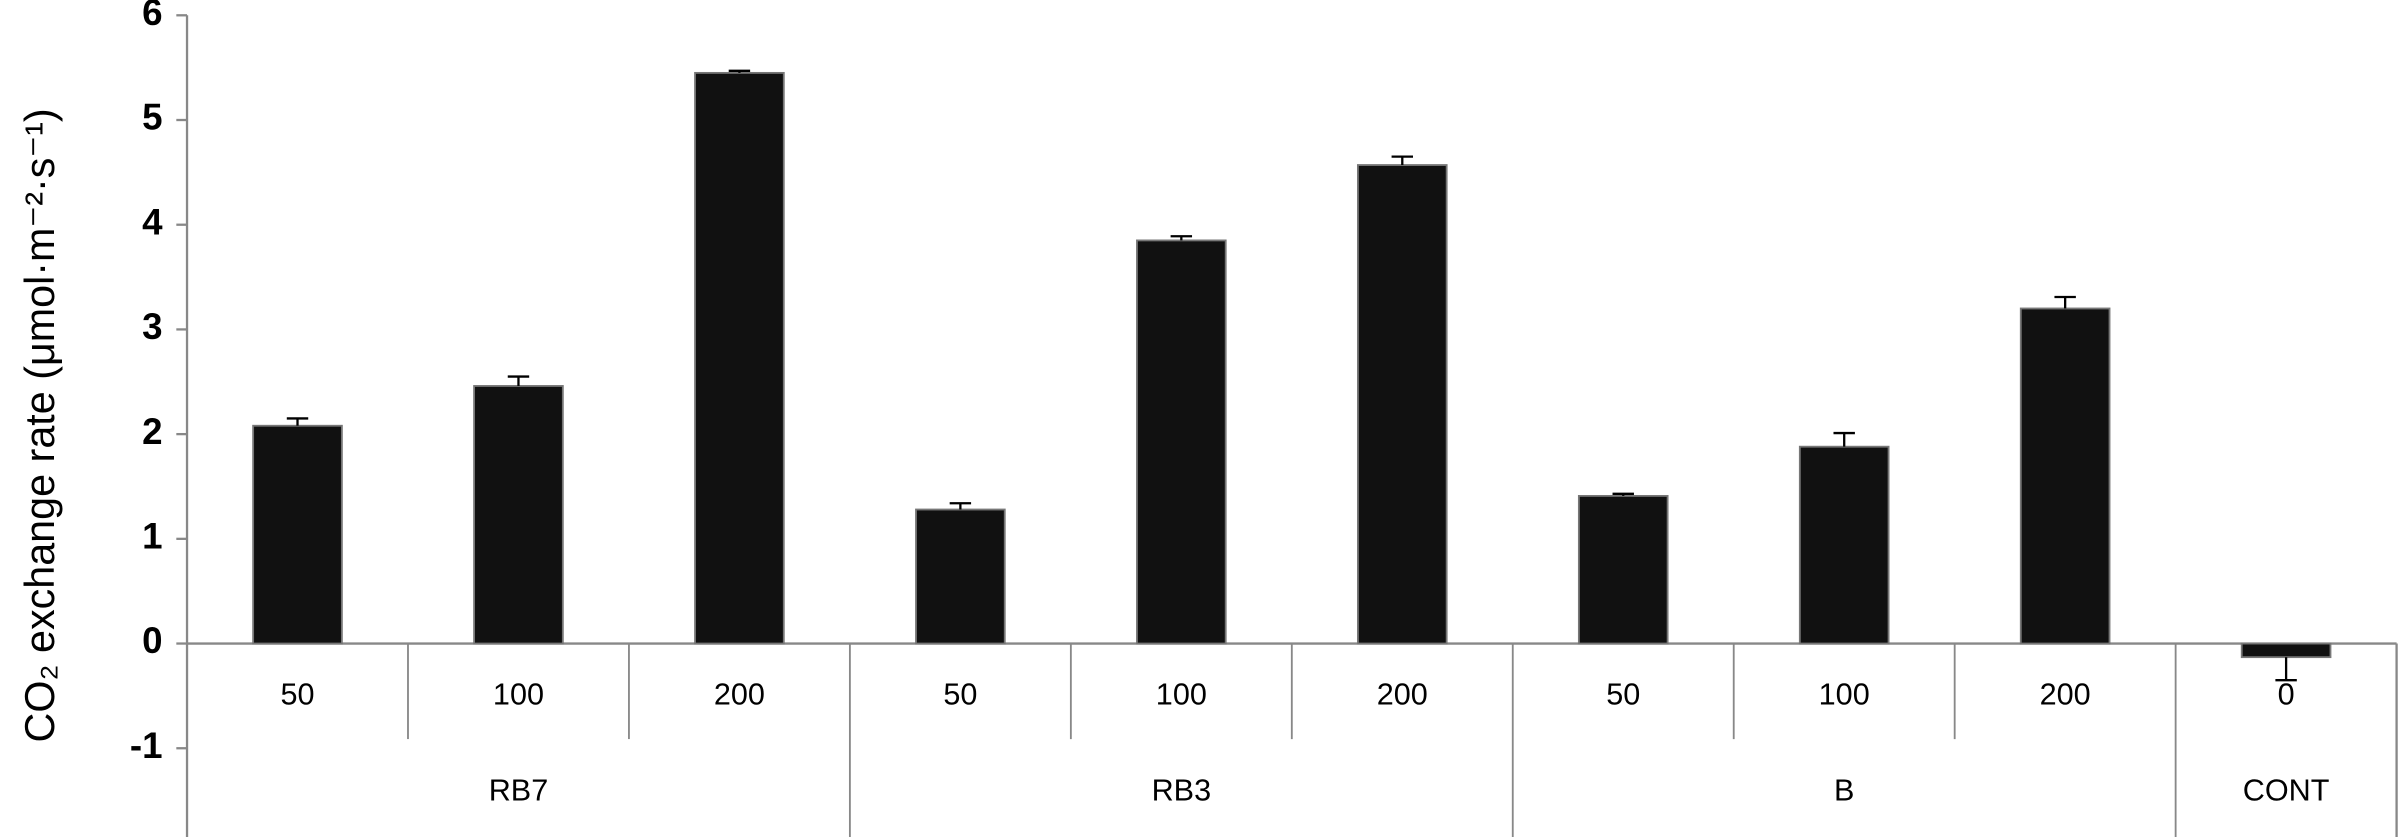 Image resolution: width=2400 pixels, height=837 pixels. Describe the element at coordinates (152, 326) in the screenshot. I see `y-tick-label: 3` at that location.